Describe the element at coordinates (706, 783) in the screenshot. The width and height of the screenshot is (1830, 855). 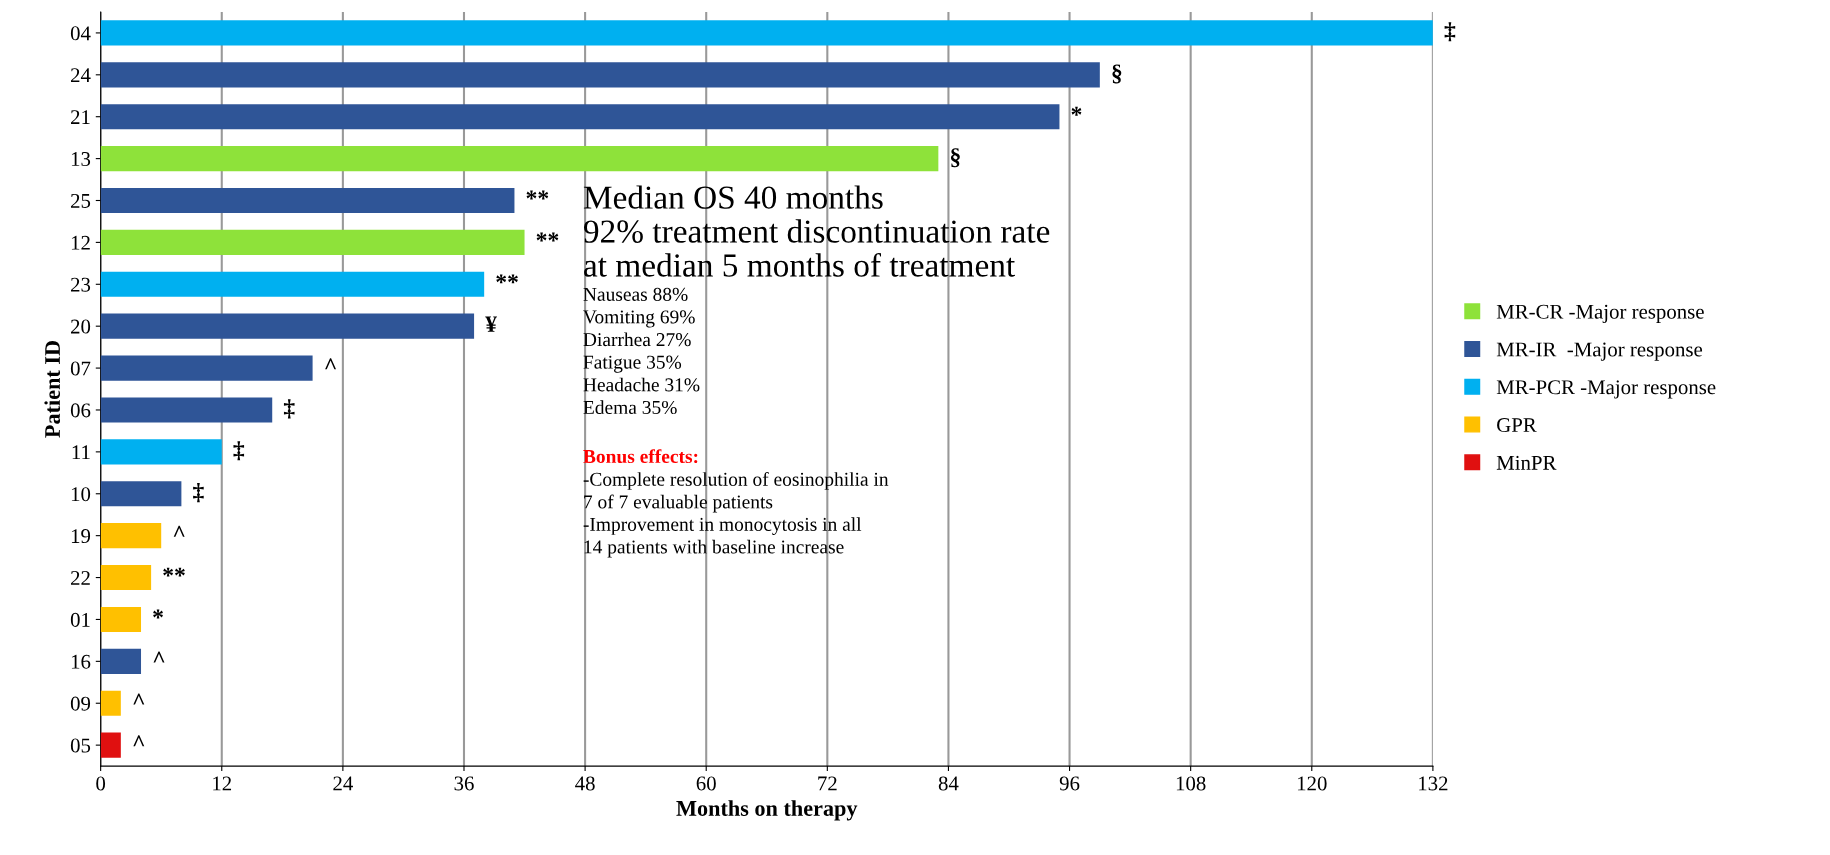
I see `x-tick-label: 60` at that location.